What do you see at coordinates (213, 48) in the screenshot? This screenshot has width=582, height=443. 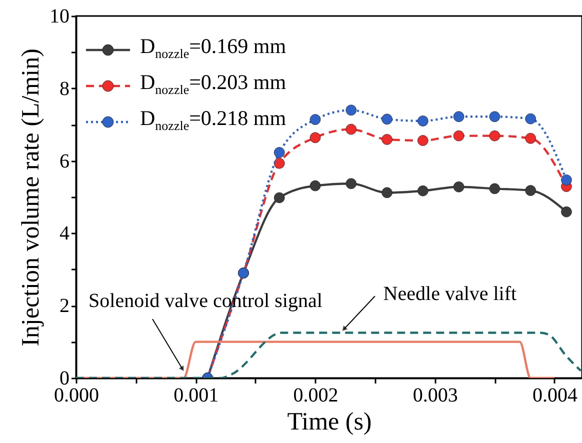 I see `legend-label: D$_{nozzle}$=0.169 mm` at bounding box center [213, 48].